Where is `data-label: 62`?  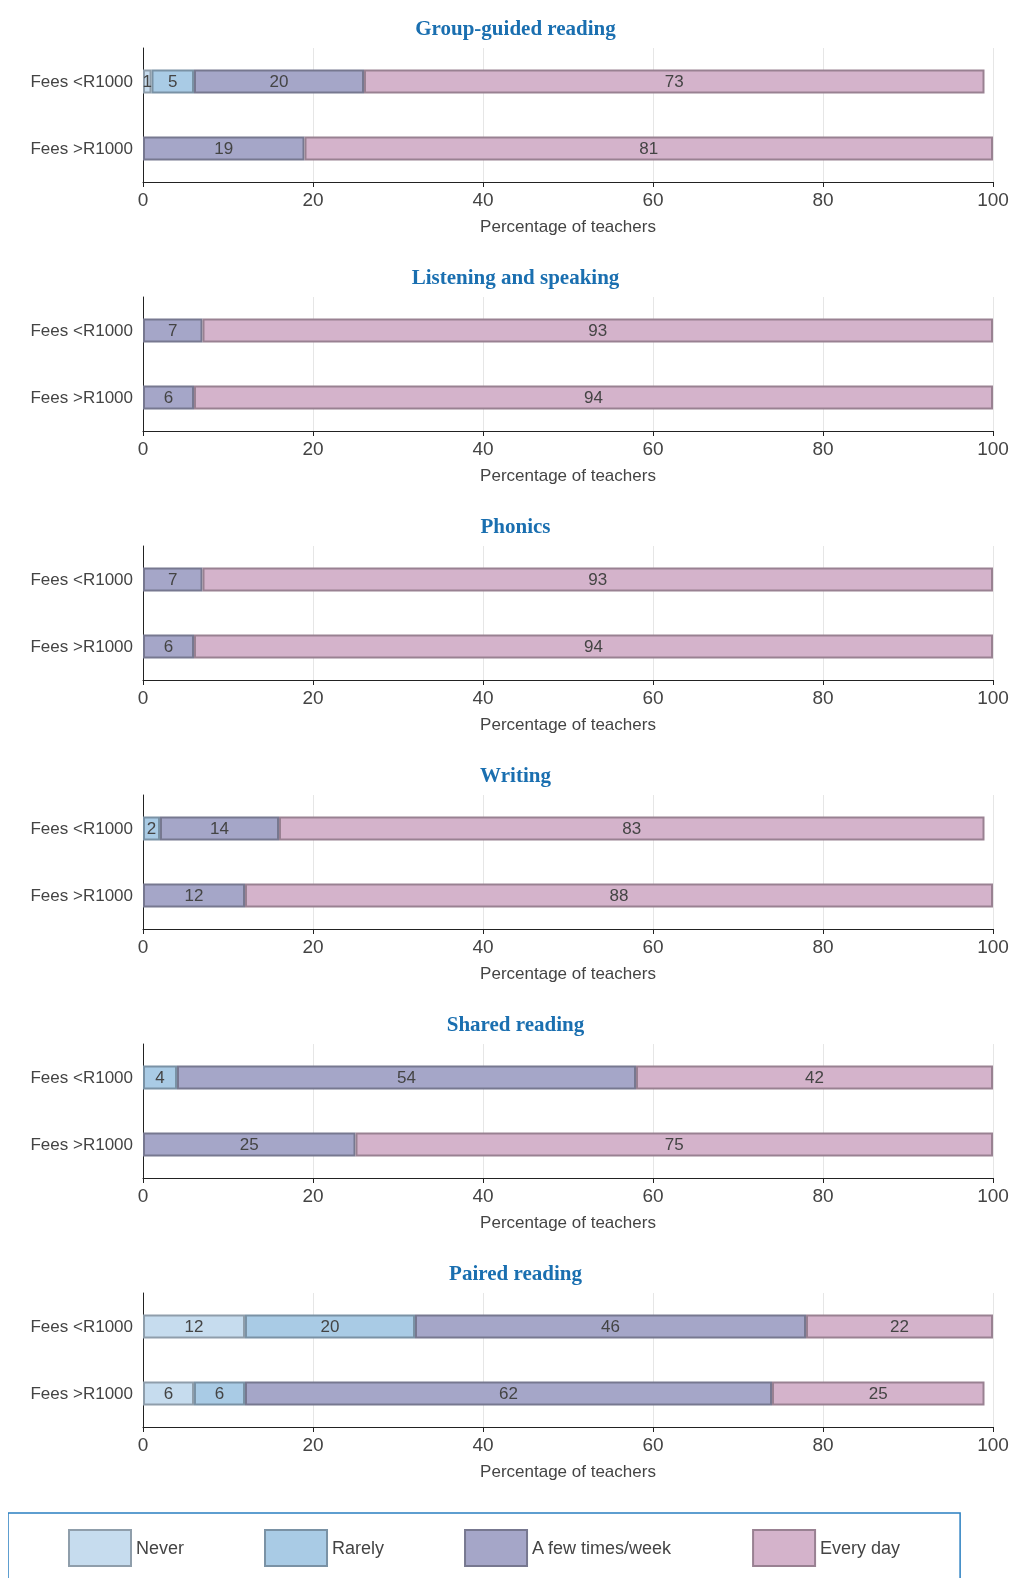
data-label: 62 is located at coordinates (508, 1393).